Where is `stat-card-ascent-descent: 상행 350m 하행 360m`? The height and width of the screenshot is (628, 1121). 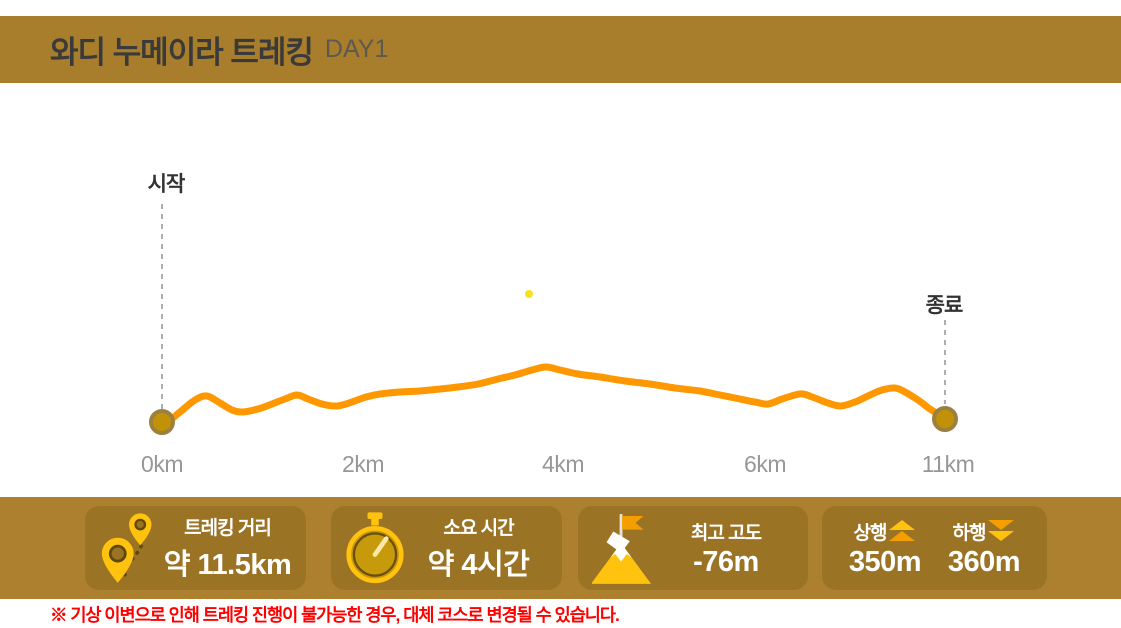 stat-card-ascent-descent: 상행 350m 하행 360m is located at coordinates (934, 548).